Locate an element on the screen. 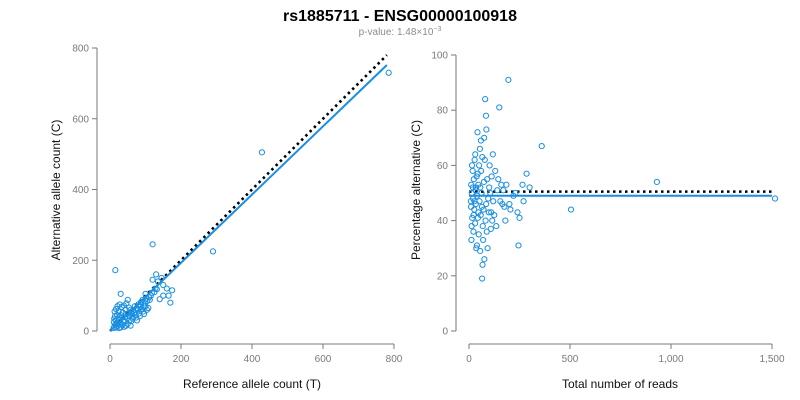 The height and width of the screenshot is (400, 800). right-y-axis-label: Percentage alternative (C) is located at coordinates (416, 190).